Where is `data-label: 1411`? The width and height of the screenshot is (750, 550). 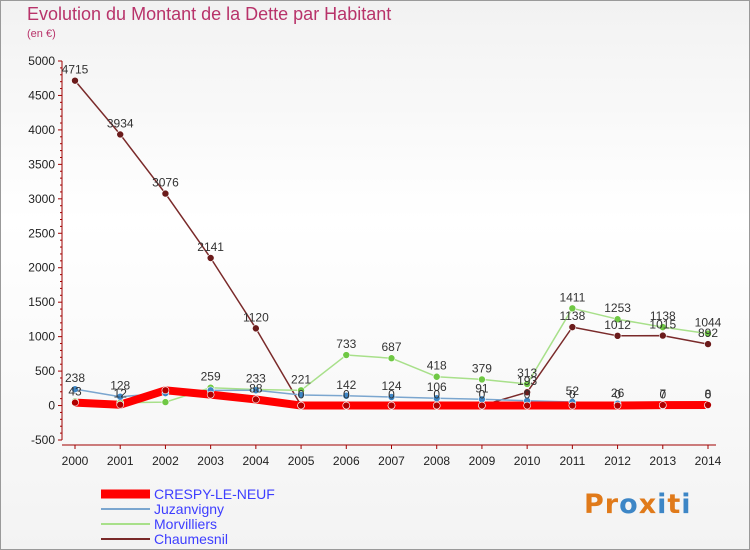 data-label: 1411 is located at coordinates (572, 297).